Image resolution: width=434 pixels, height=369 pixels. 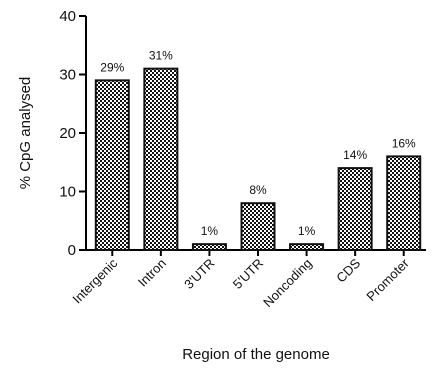 What do you see at coordinates (67, 133) in the screenshot?
I see `y-tick-label: 20` at bounding box center [67, 133].